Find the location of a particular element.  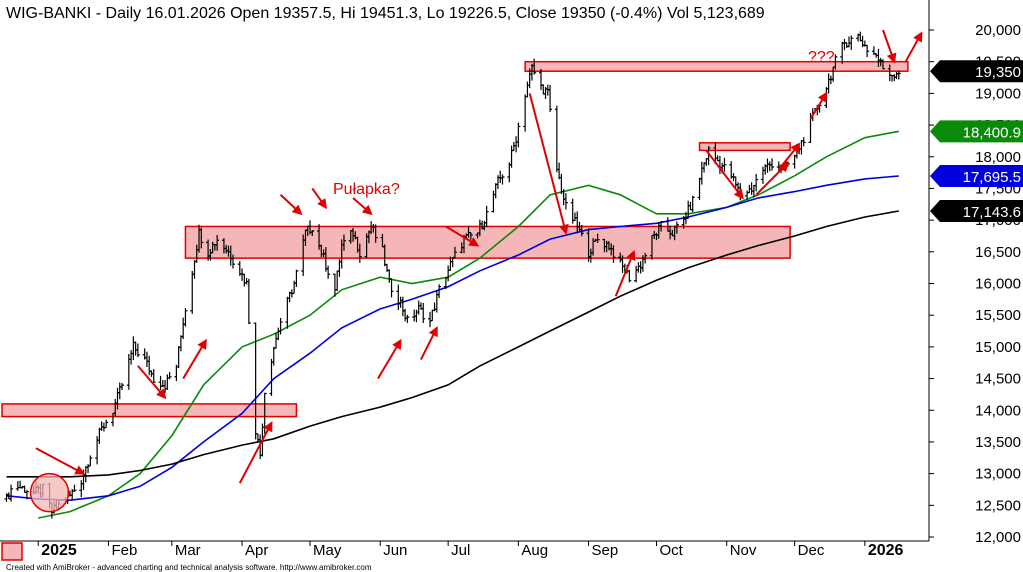

y-tick-label: 12,500 is located at coordinates (998, 505).